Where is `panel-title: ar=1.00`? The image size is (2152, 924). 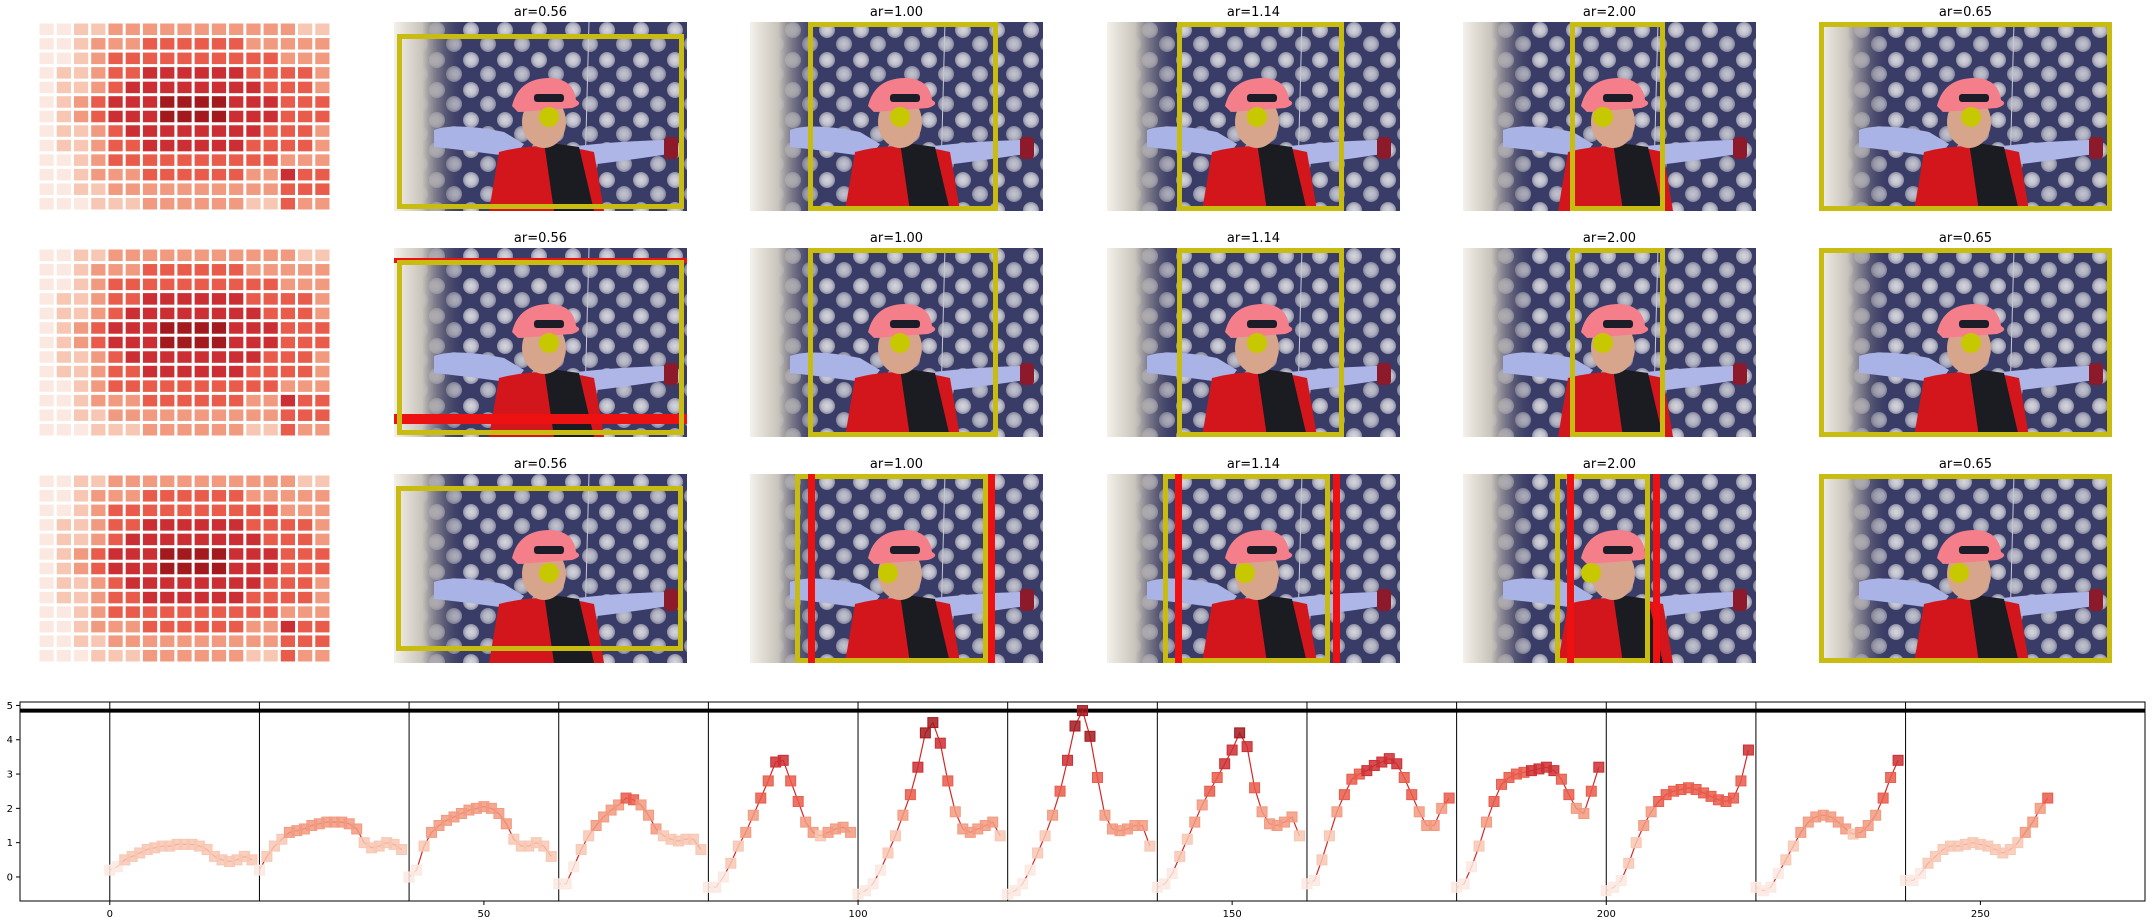
panel-title: ar=1.00 is located at coordinates (896, 238).